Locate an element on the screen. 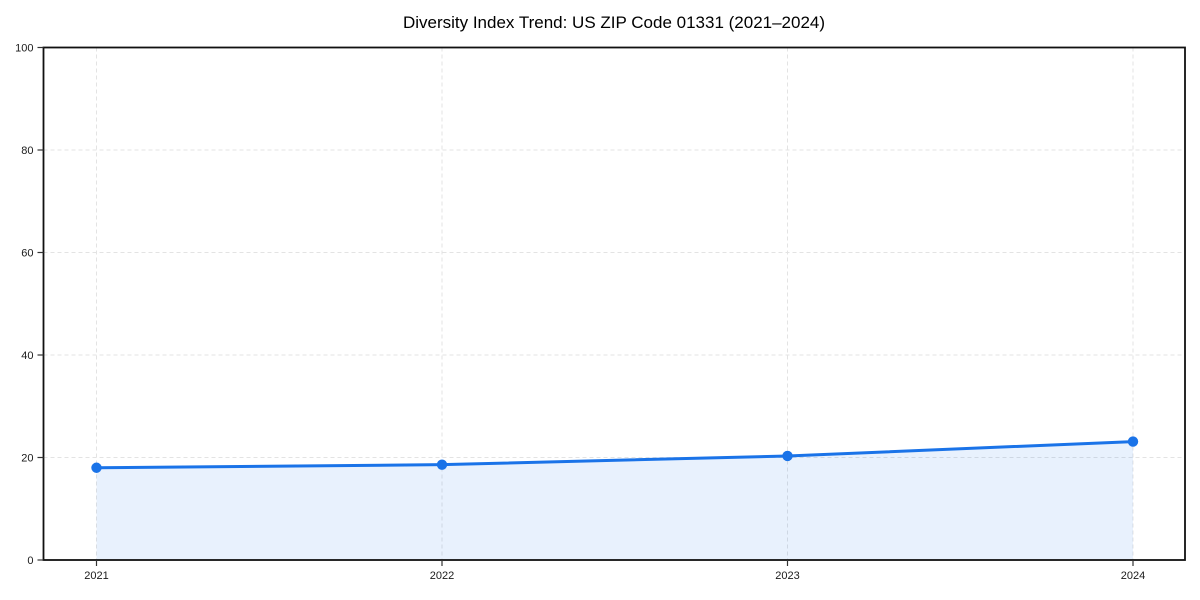 The height and width of the screenshot is (600, 1200). data-point-2024 is located at coordinates (1133, 441).